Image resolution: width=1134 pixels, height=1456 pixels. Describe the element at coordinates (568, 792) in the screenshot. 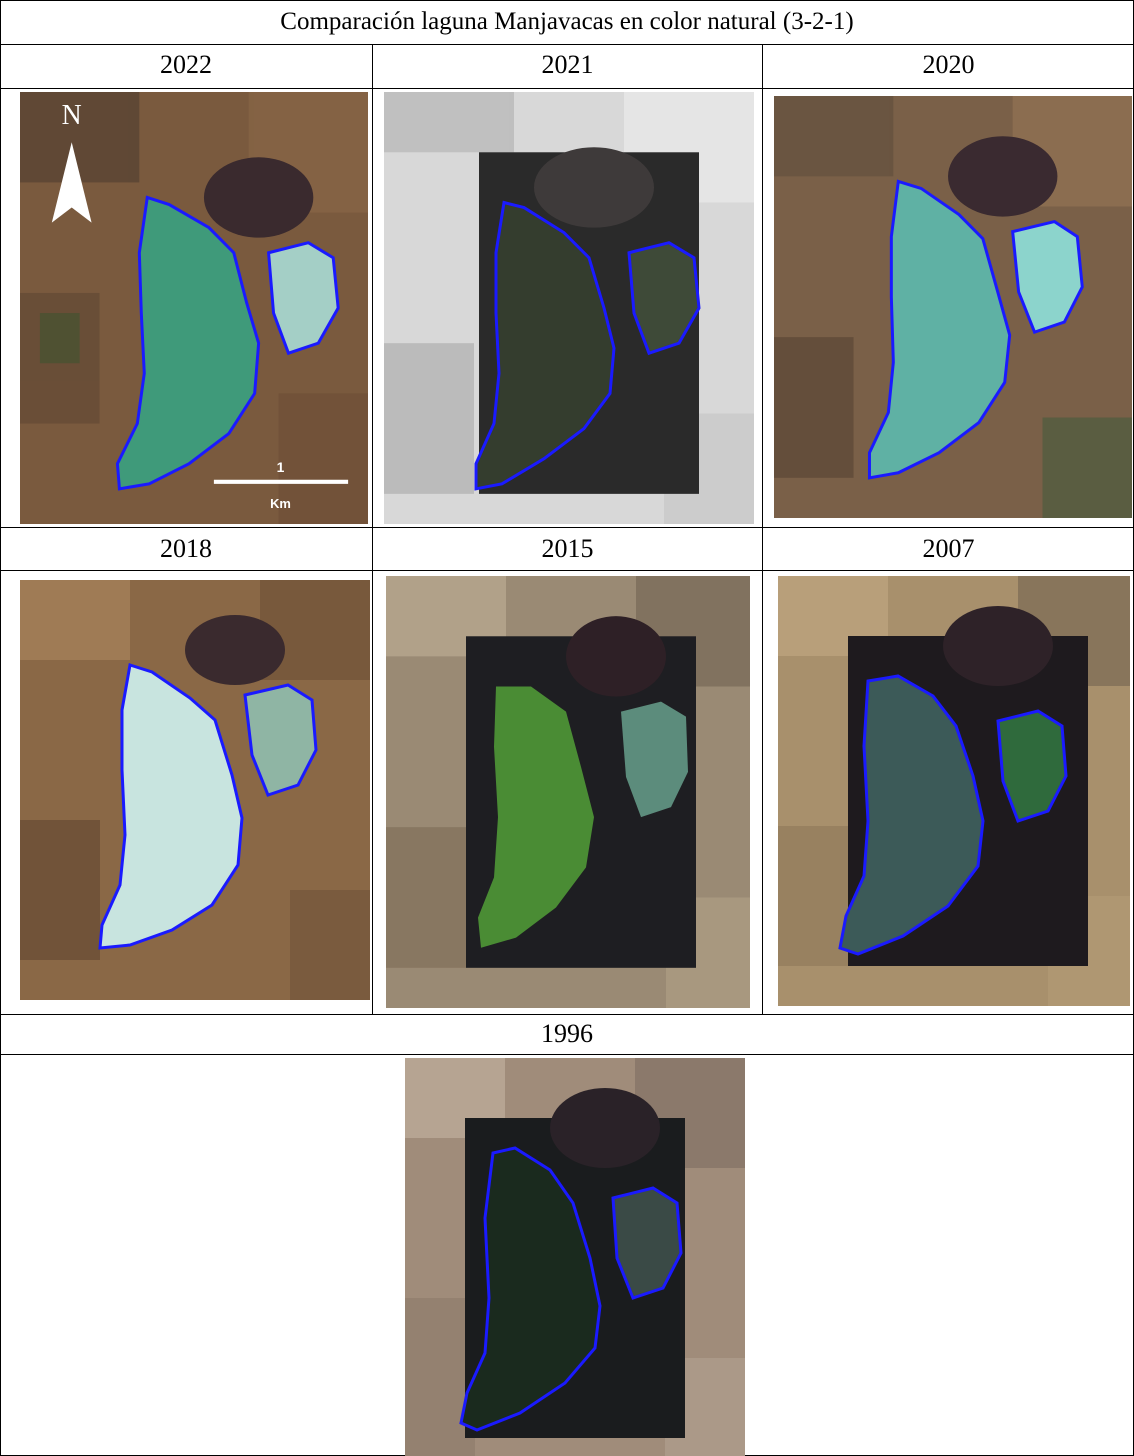

I see `satellite-map-2015` at that location.